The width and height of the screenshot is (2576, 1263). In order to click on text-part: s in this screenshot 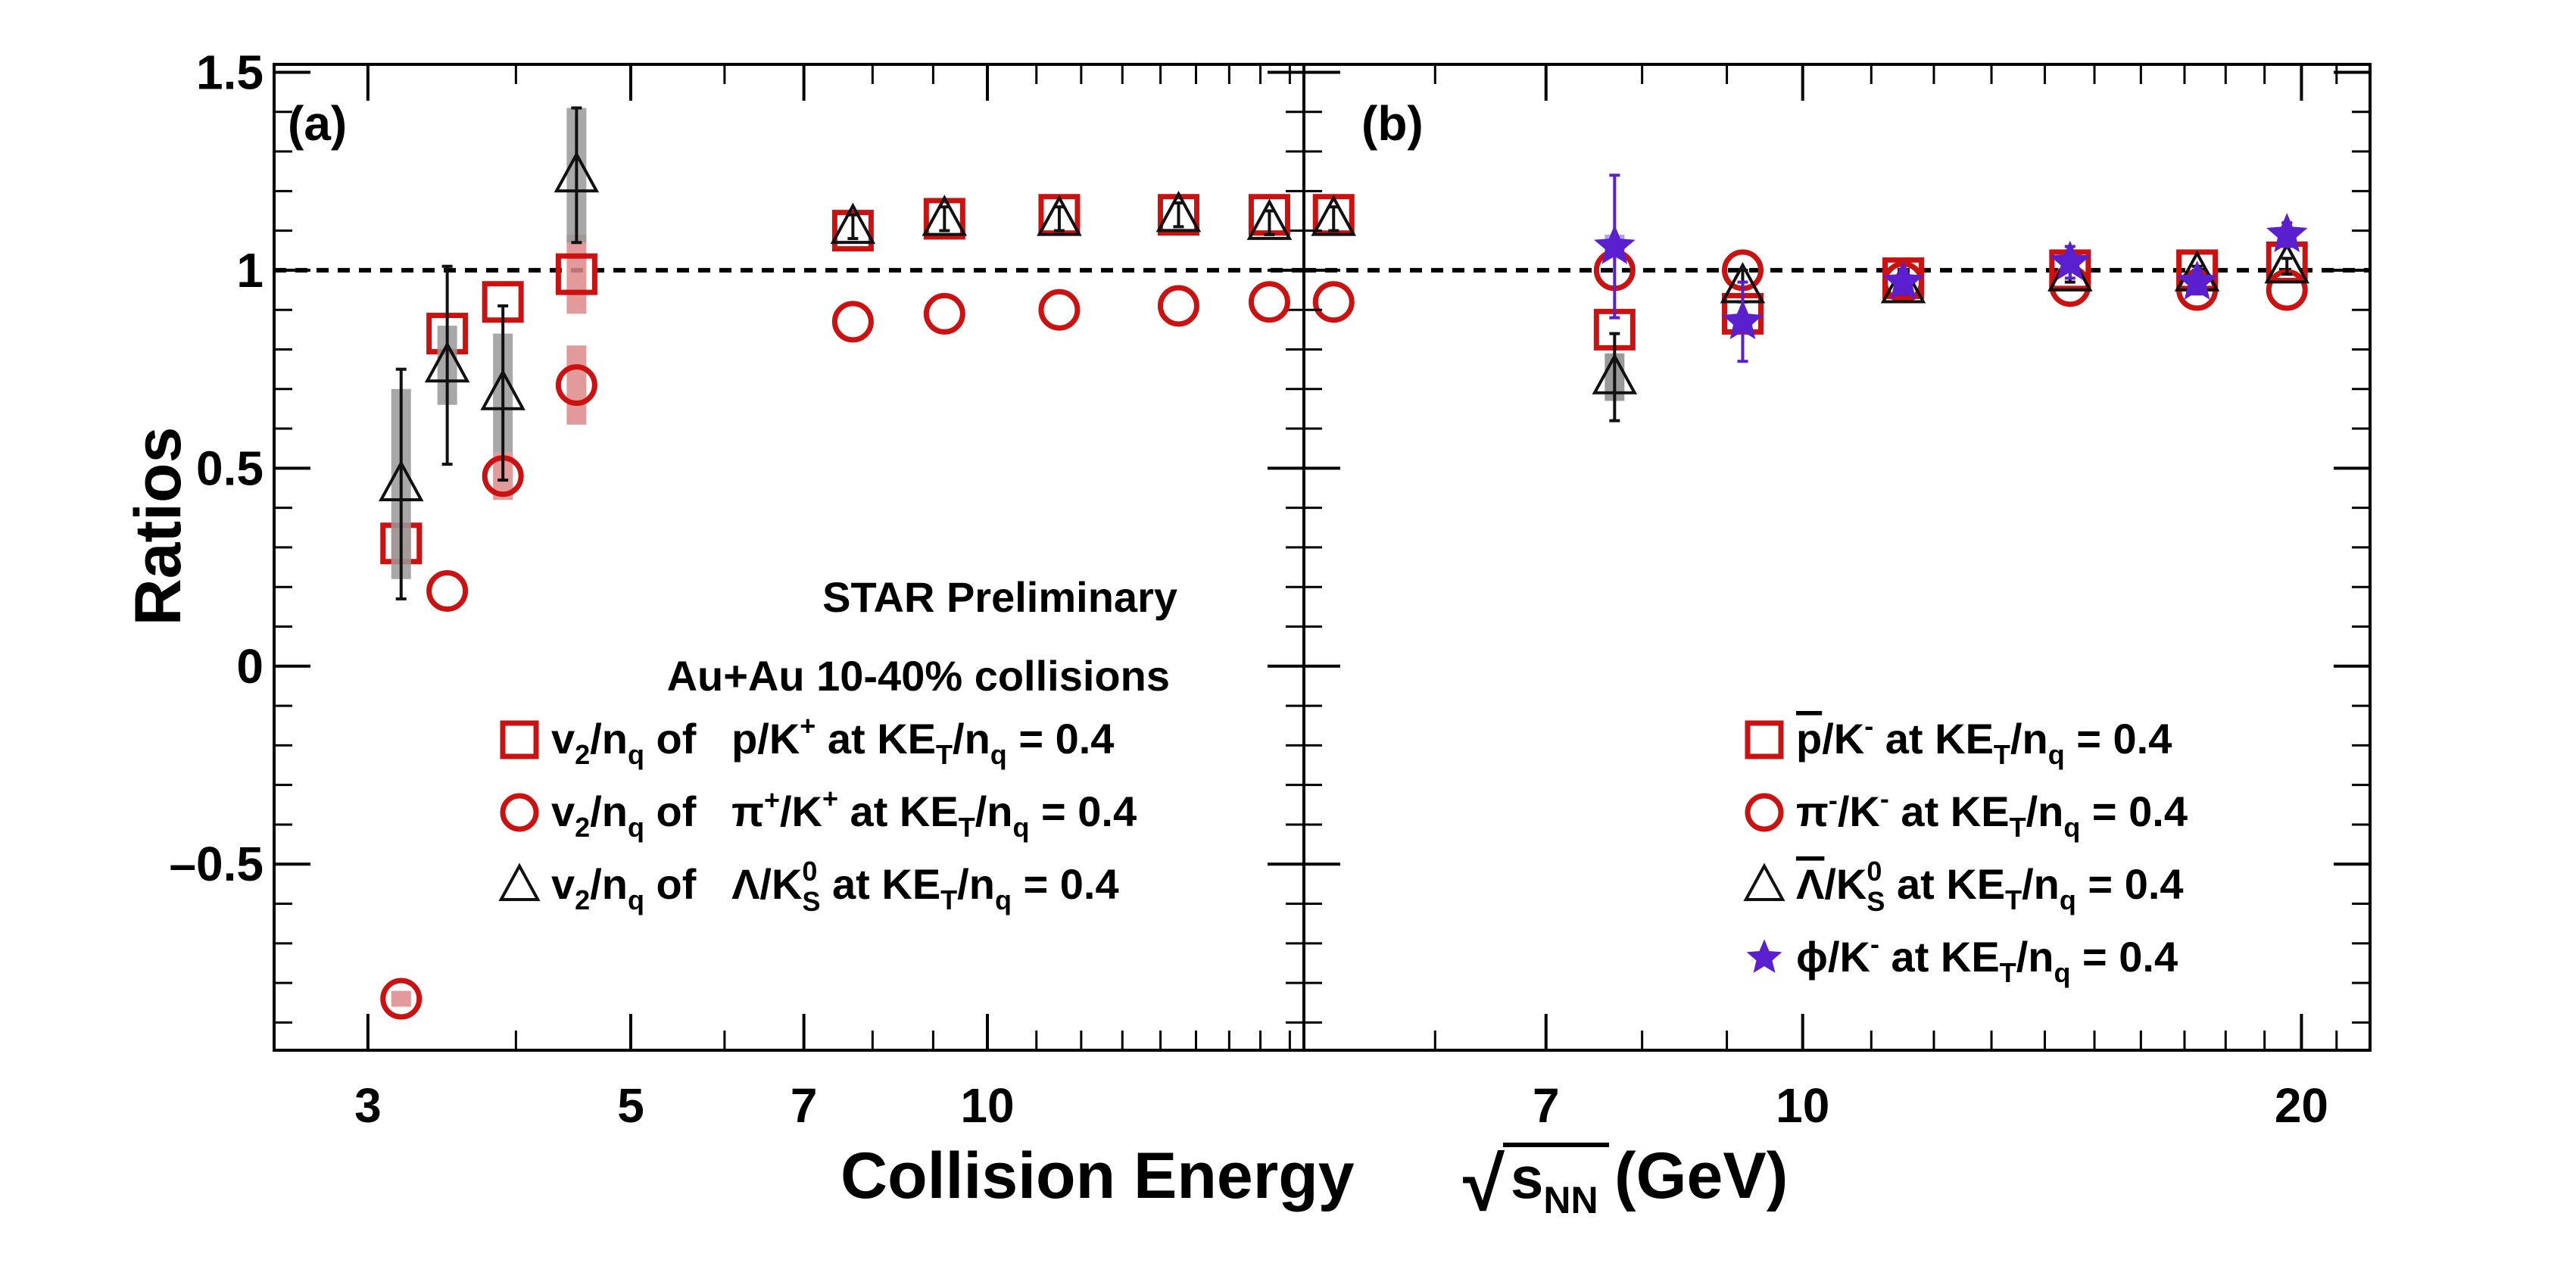, I will do `click(1527, 1177)`.